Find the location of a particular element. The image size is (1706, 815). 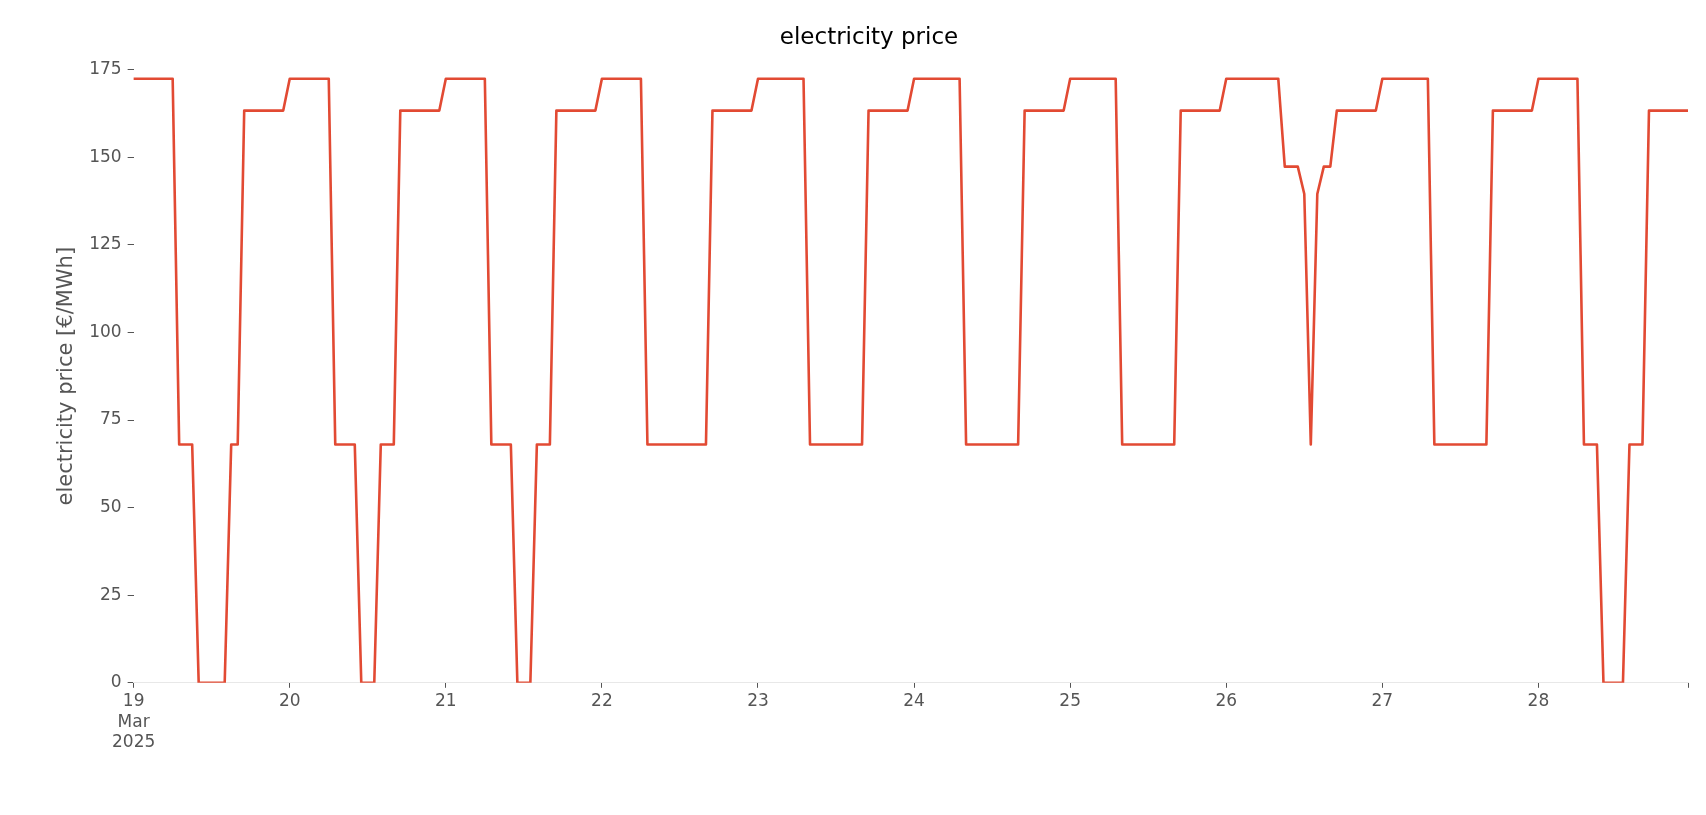

x-tick-label: 25 is located at coordinates (1070, 700).